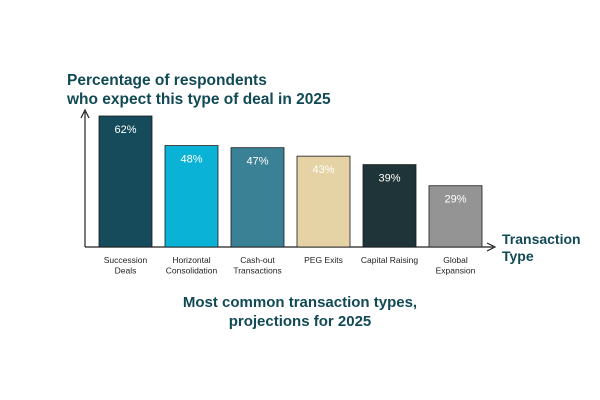 The width and height of the screenshot is (600, 400). What do you see at coordinates (455, 200) in the screenshot?
I see `bar-value-label: 29%` at bounding box center [455, 200].